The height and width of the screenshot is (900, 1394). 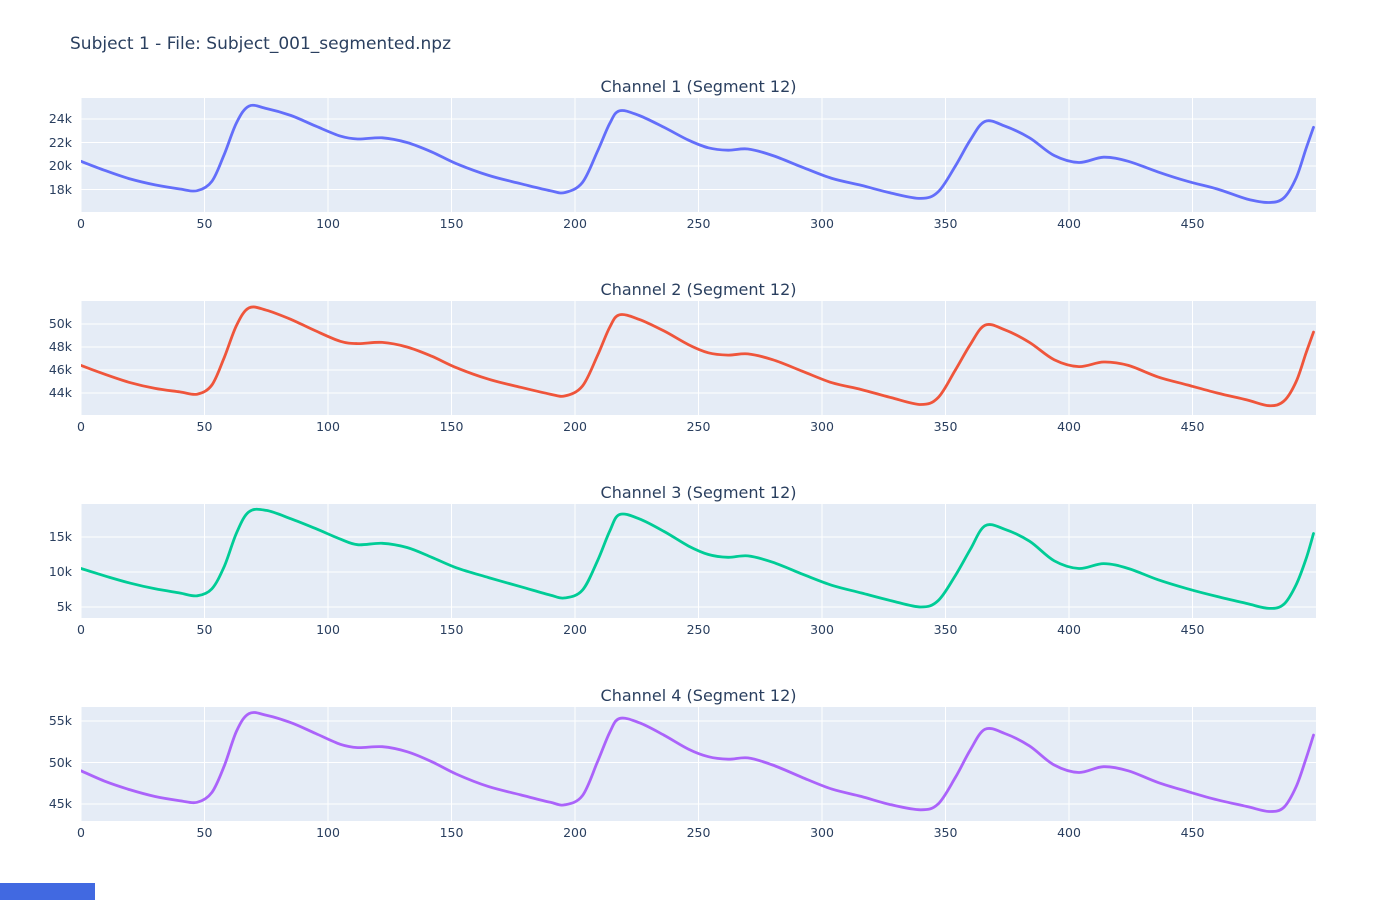 I want to click on y-tick-label: 5k, so click(x=64, y=606).